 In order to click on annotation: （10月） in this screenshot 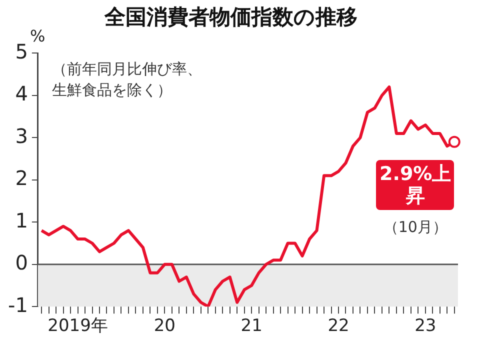, I will do `click(415, 227)`.